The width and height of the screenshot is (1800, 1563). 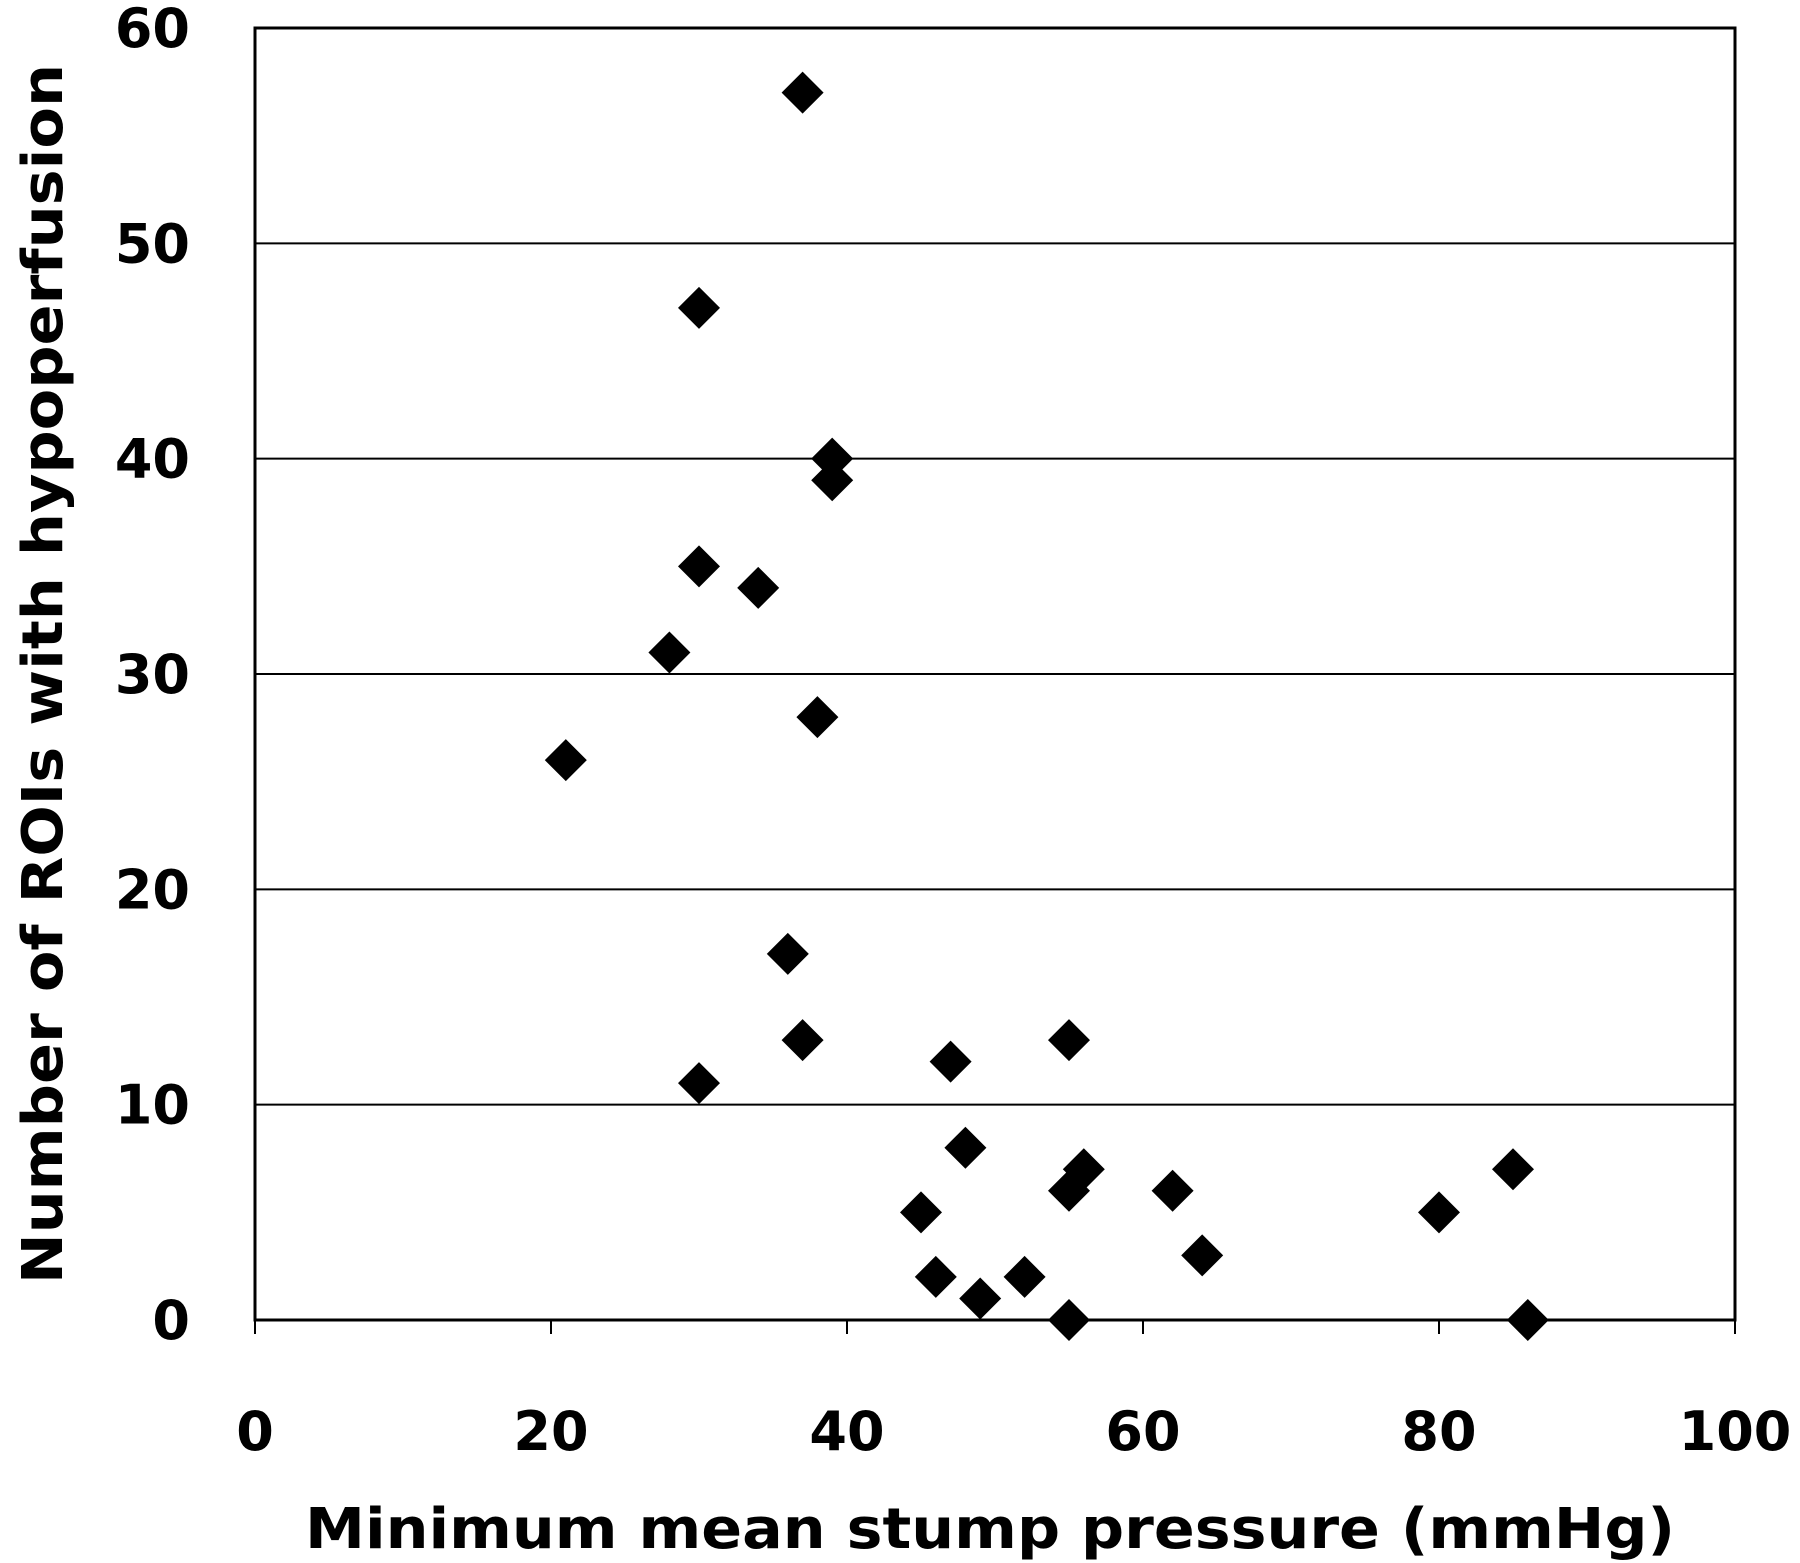 I want to click on y-axis-ticks: 0 10 20 30 40 50 60, so click(x=152, y=676).